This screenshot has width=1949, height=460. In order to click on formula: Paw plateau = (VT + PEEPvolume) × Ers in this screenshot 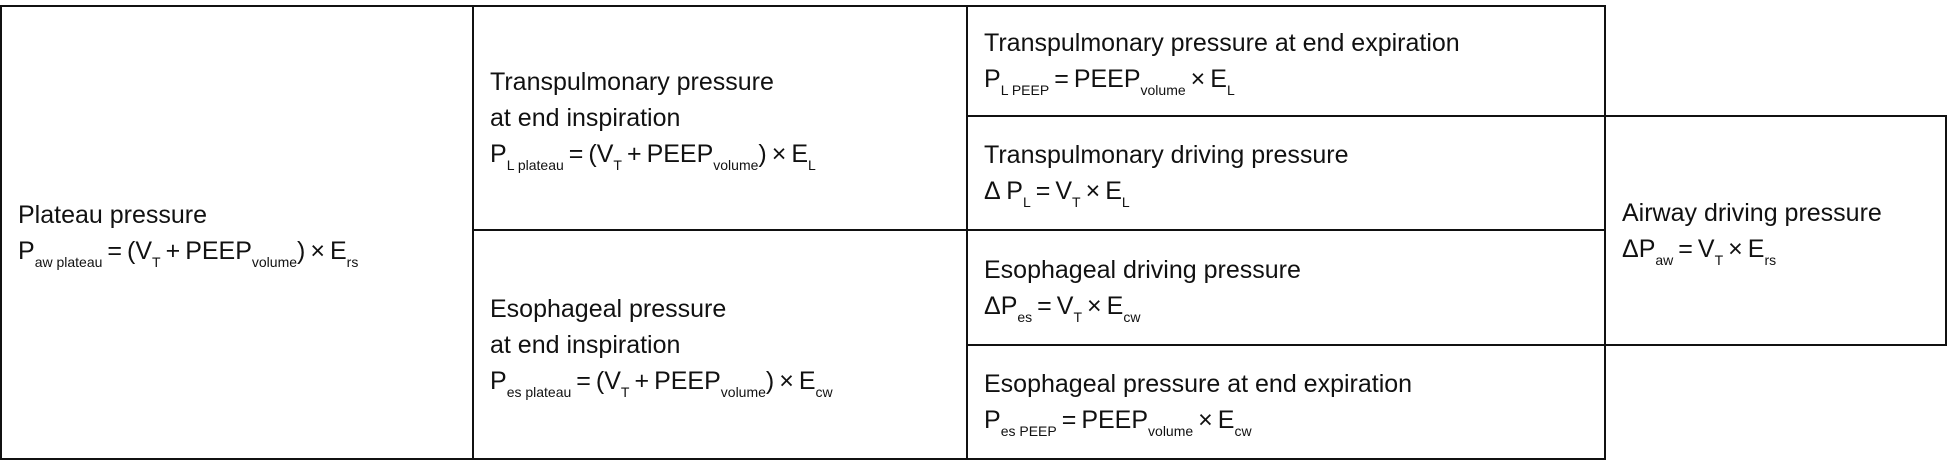, I will do `click(245, 251)`.